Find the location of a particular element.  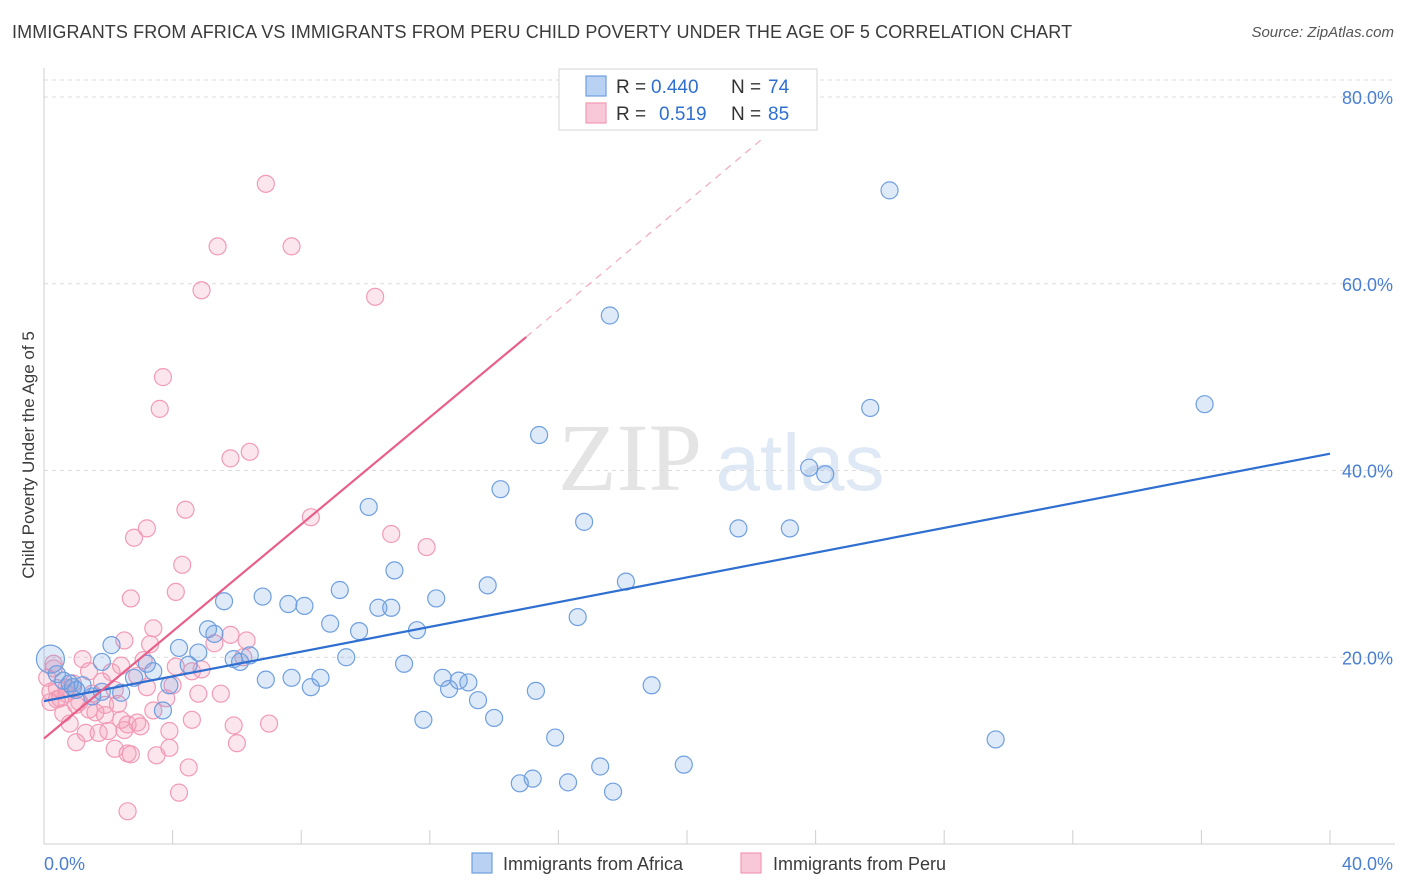

legend-africa-r-label: R = is located at coordinates (631, 87).